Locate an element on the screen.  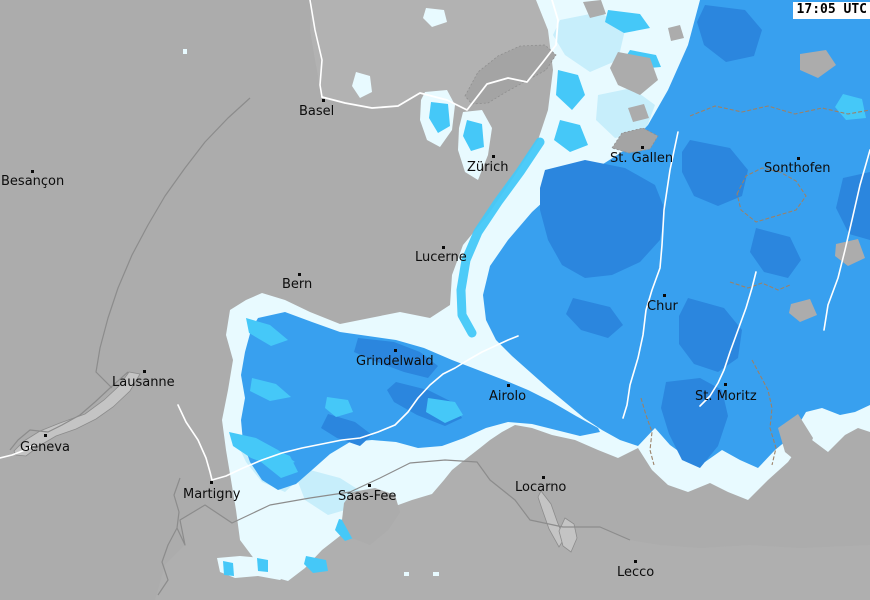
city-label: Basel is located at coordinates (317, 111).